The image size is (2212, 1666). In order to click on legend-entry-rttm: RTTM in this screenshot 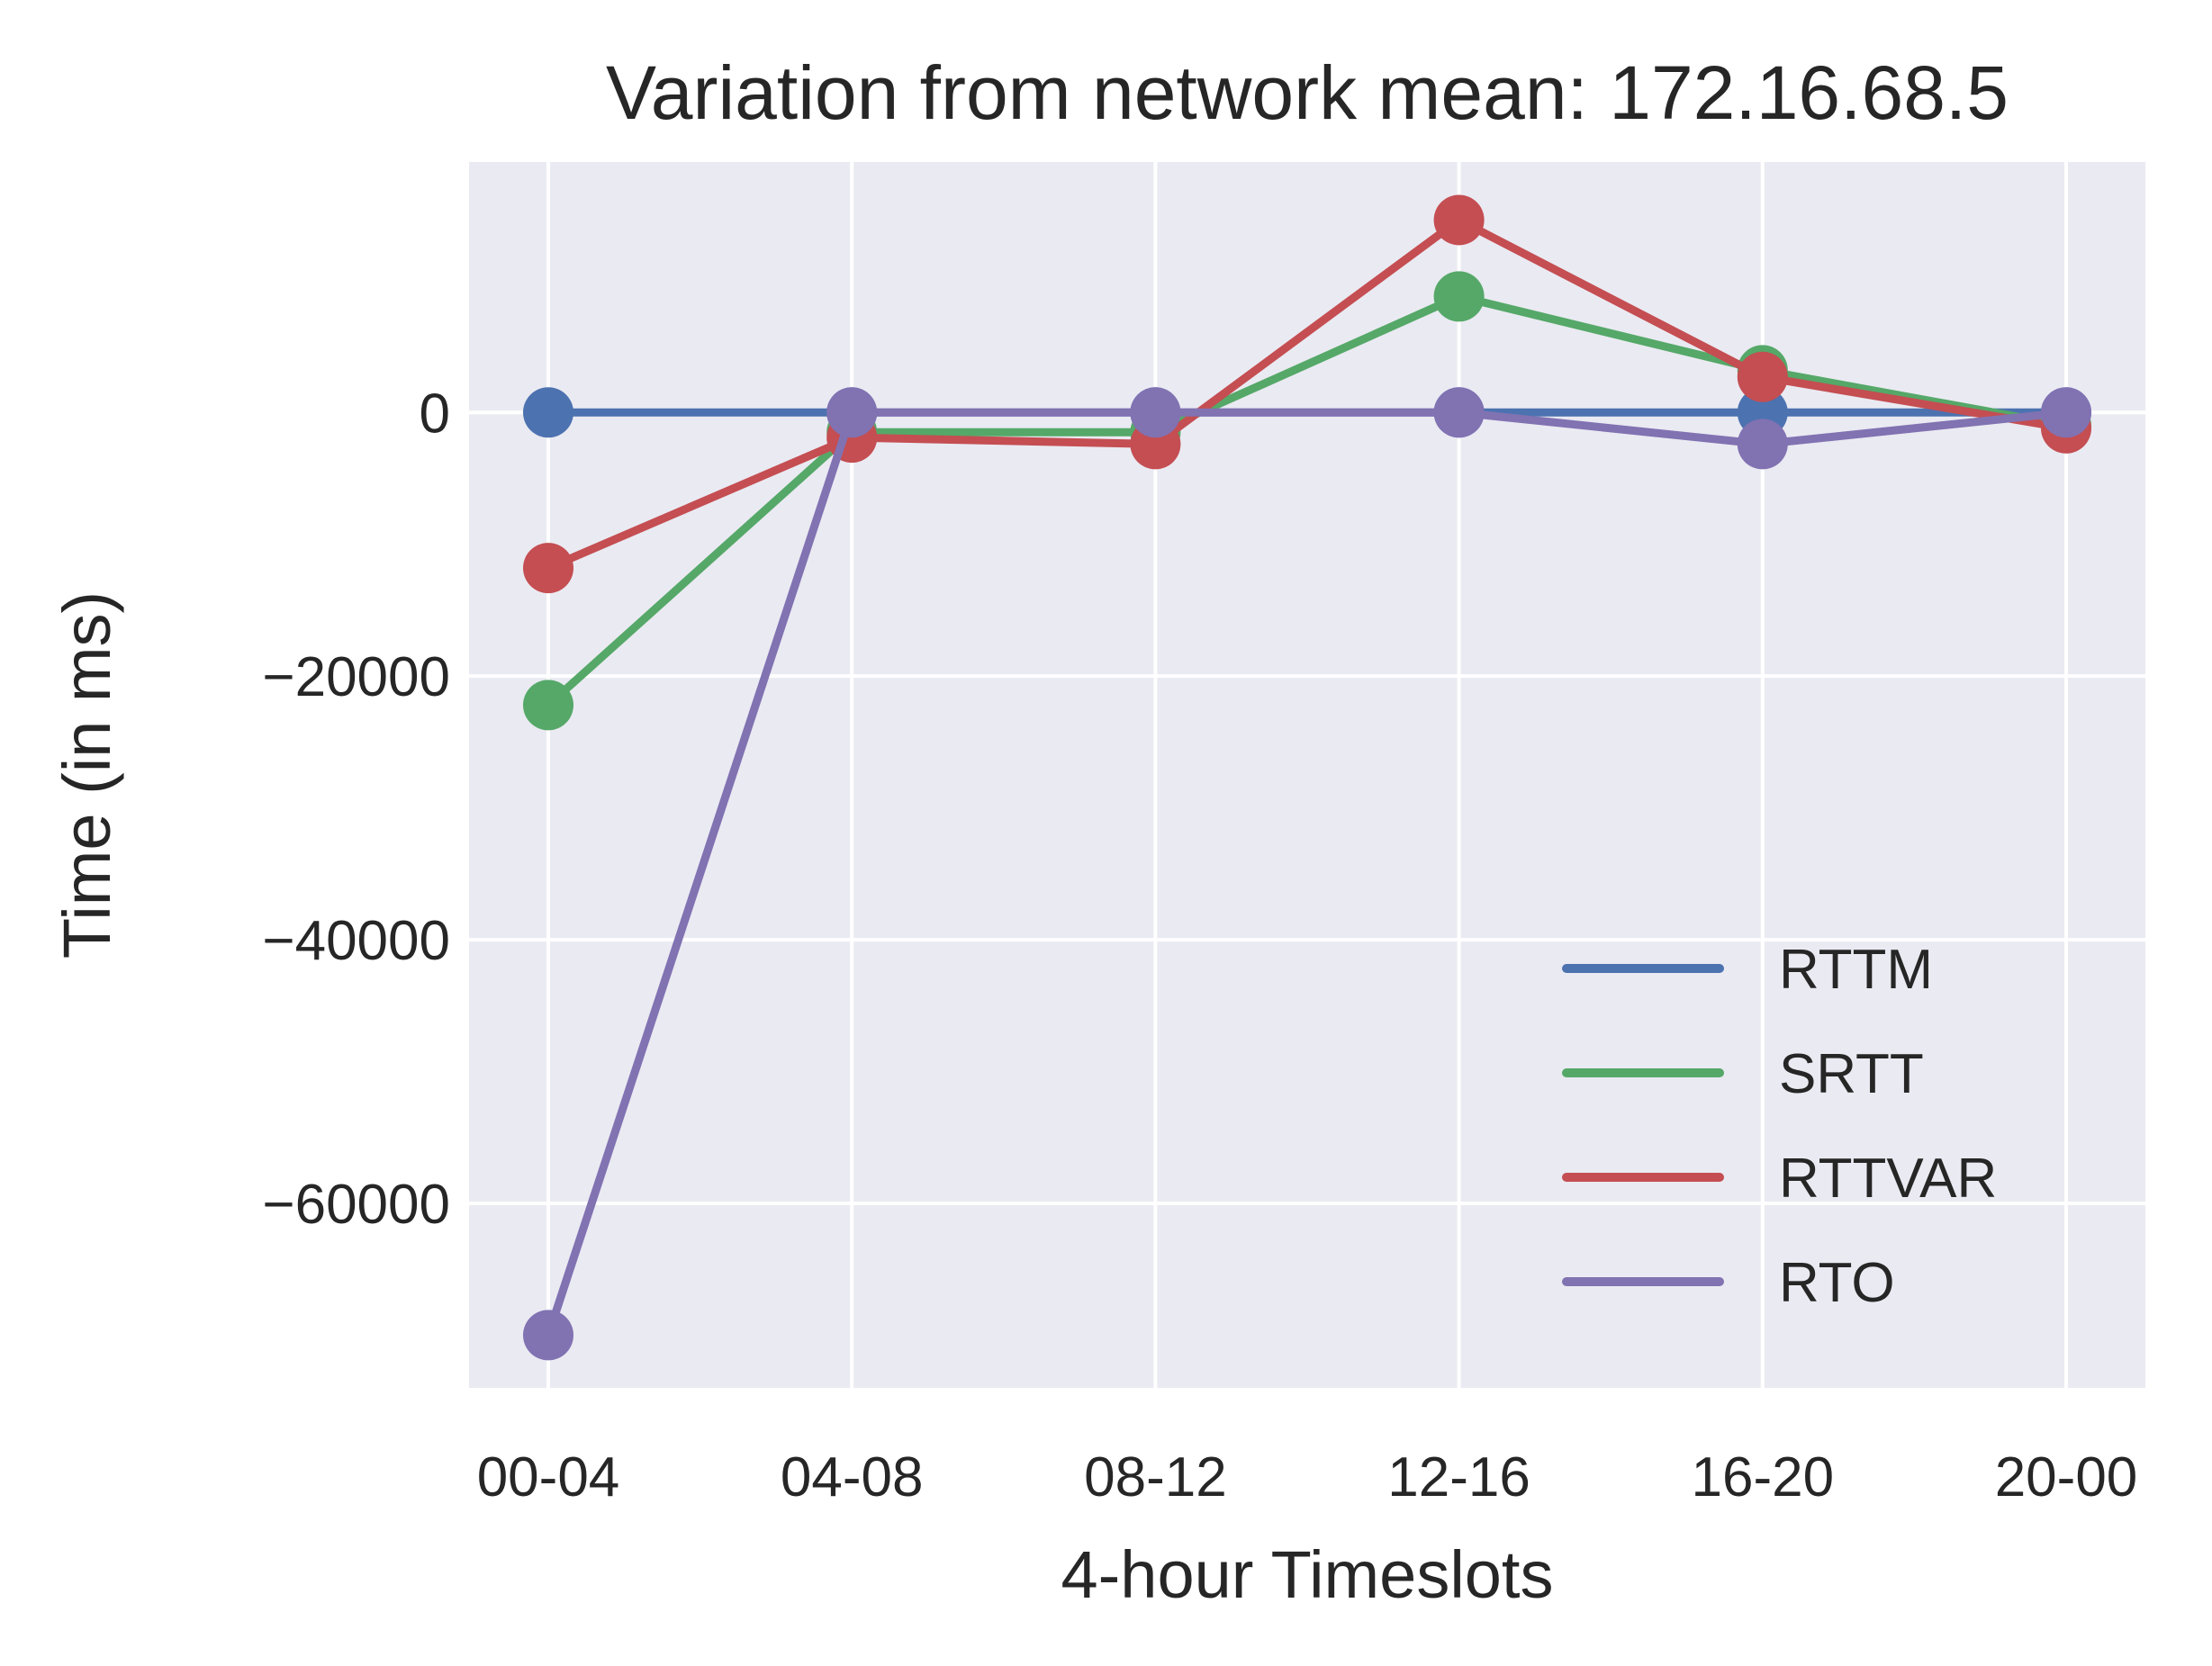, I will do `click(1747, 970)`.